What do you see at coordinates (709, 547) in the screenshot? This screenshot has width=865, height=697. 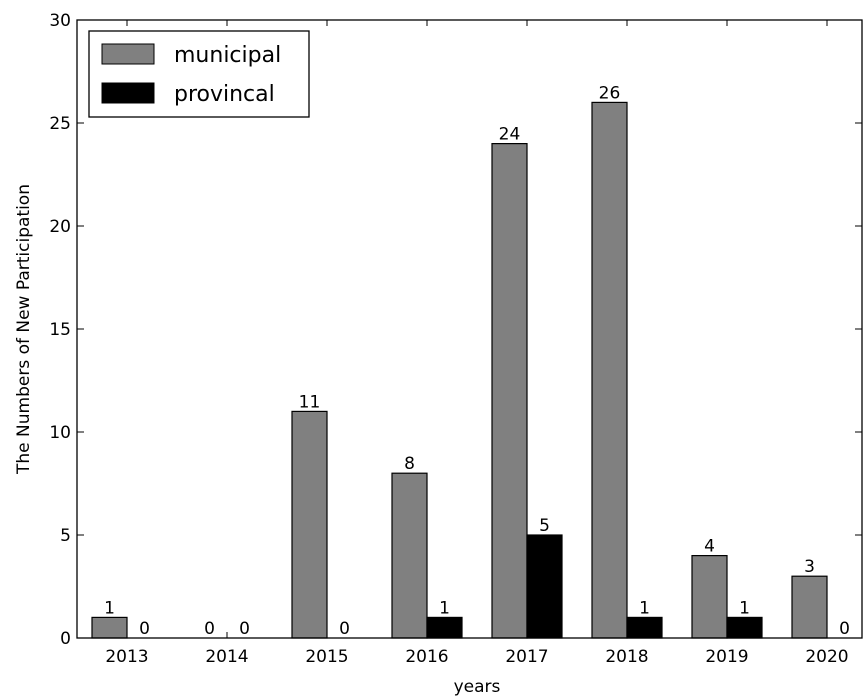 I see `bar-label-municipal-2019: 4` at bounding box center [709, 547].